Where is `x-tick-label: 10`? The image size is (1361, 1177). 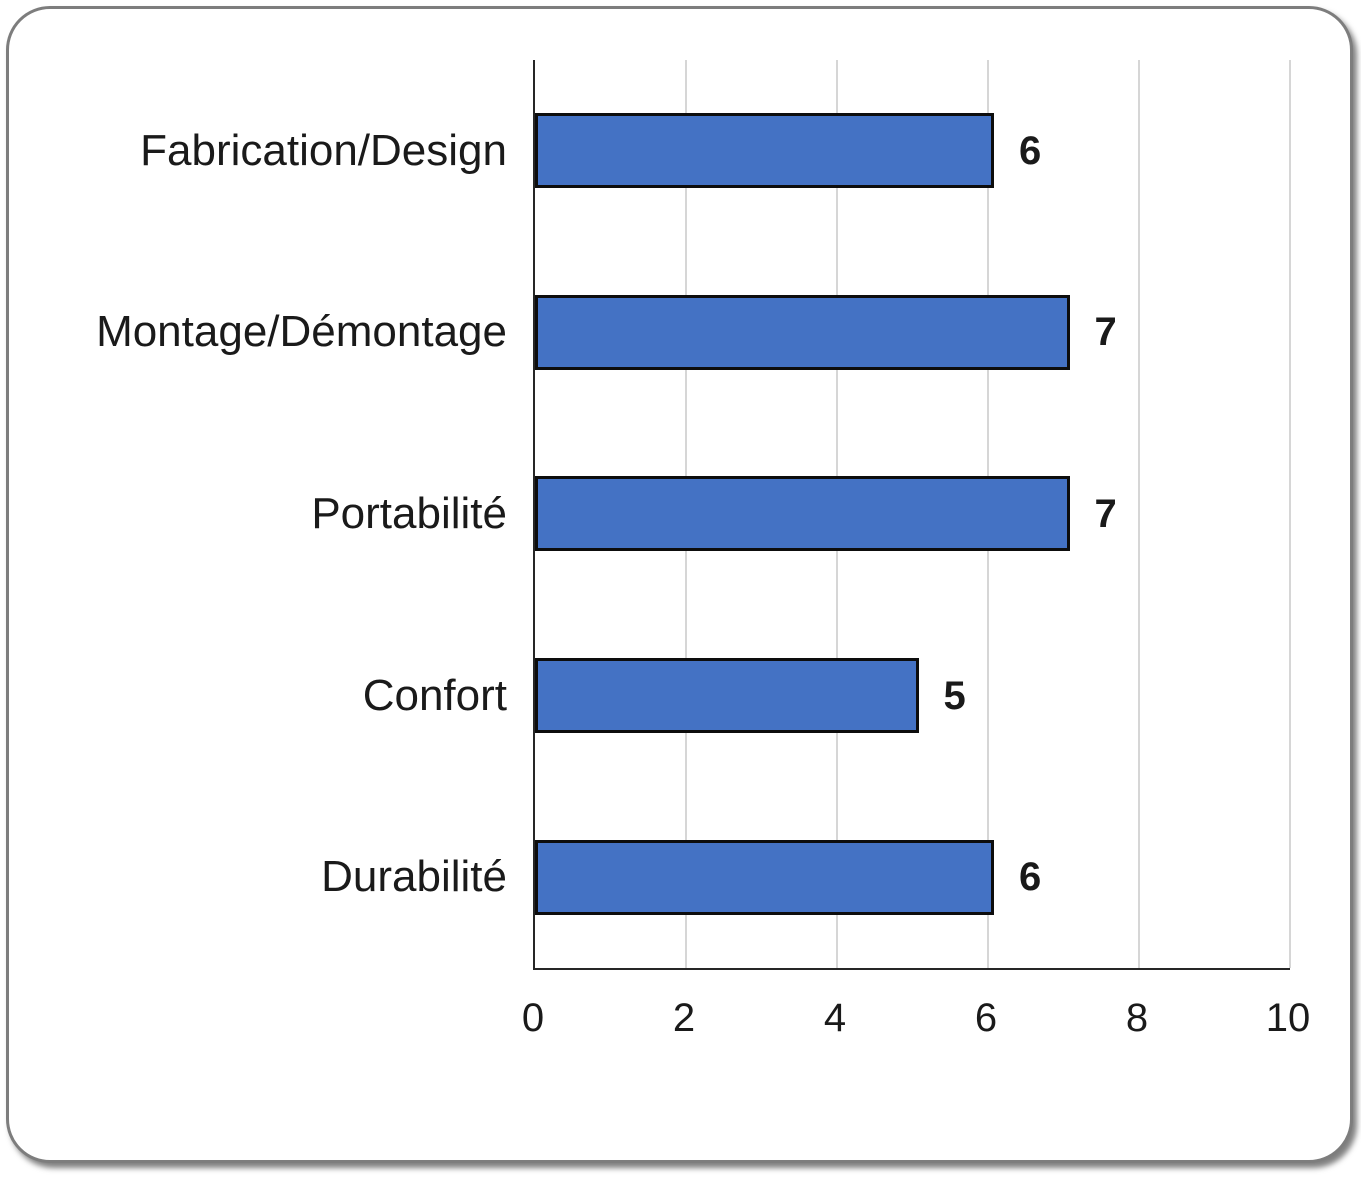
x-tick-label: 10 is located at coordinates (1288, 1018).